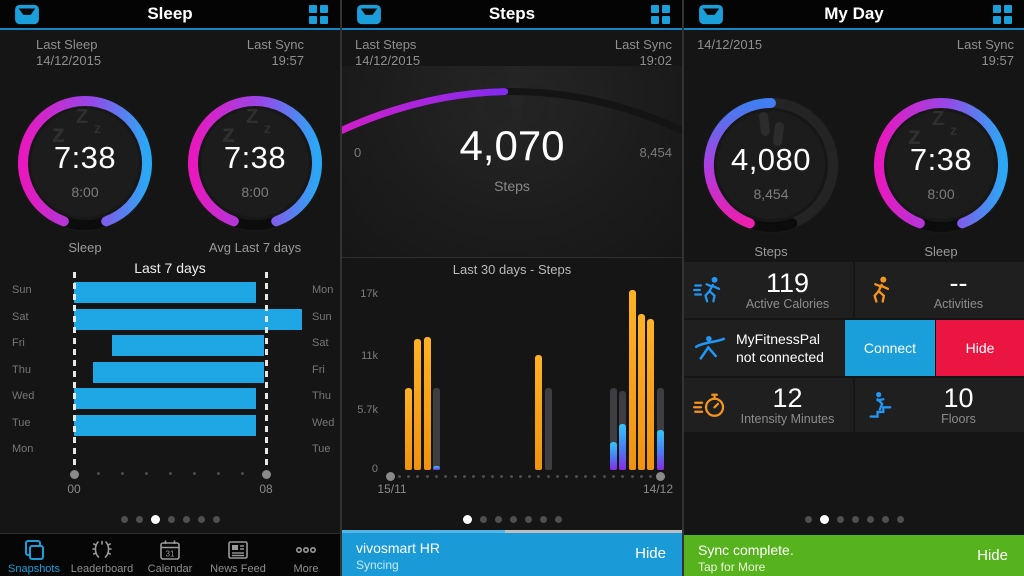 This screenshot has height=576, width=1024. Describe the element at coordinates (74, 488) in the screenshot. I see `x-tick: 00` at that location.